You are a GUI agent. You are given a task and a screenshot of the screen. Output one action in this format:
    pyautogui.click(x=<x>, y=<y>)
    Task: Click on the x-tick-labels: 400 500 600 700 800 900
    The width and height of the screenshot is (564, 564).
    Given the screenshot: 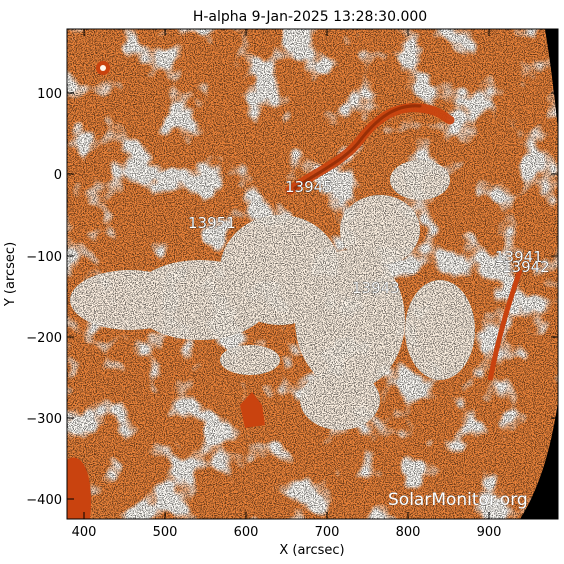 What is the action you would take?
    pyautogui.click(x=287, y=532)
    